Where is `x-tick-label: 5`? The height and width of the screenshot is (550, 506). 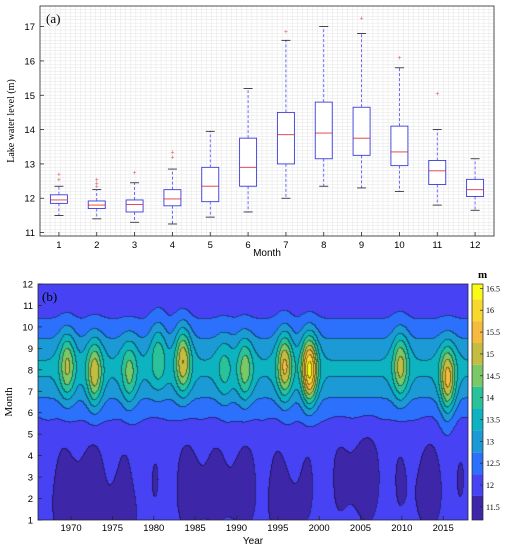
x-tick-label: 5 is located at coordinates (210, 245).